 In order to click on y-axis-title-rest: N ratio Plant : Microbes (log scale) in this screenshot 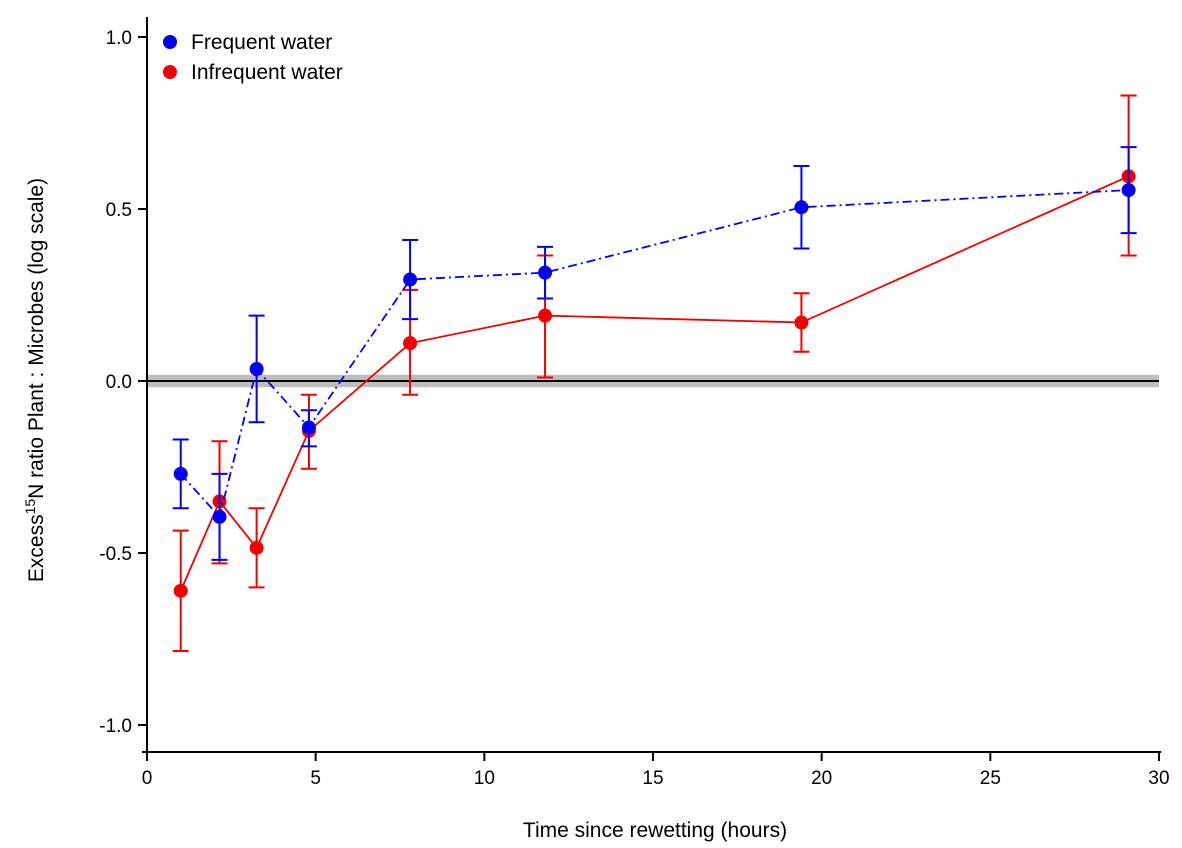, I will do `click(36, 338)`.